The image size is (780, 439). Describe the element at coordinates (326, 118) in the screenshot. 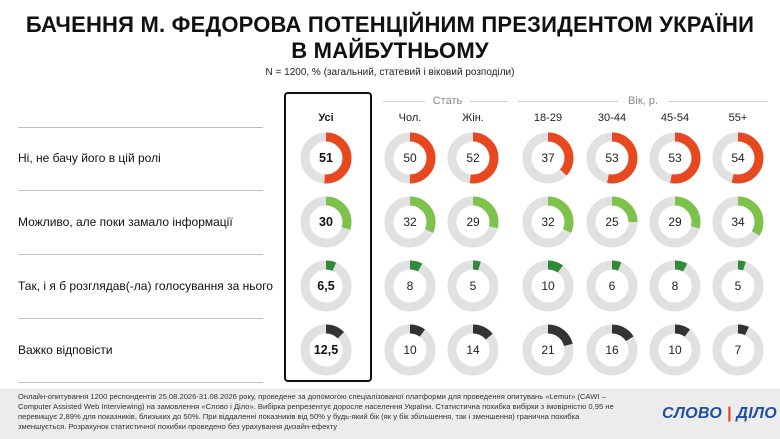

I see `column-header: Усі` at that location.